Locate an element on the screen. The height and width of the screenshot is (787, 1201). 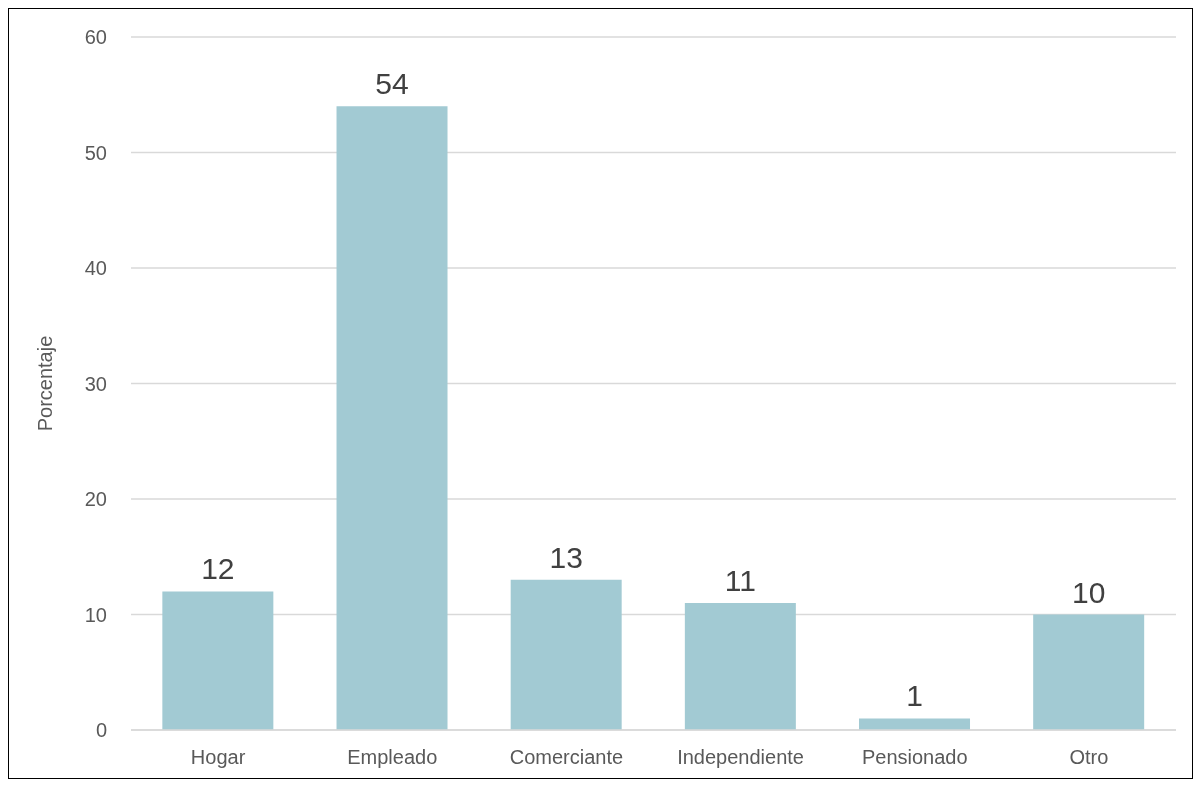
y-tick-label: 10 is located at coordinates (95, 614).